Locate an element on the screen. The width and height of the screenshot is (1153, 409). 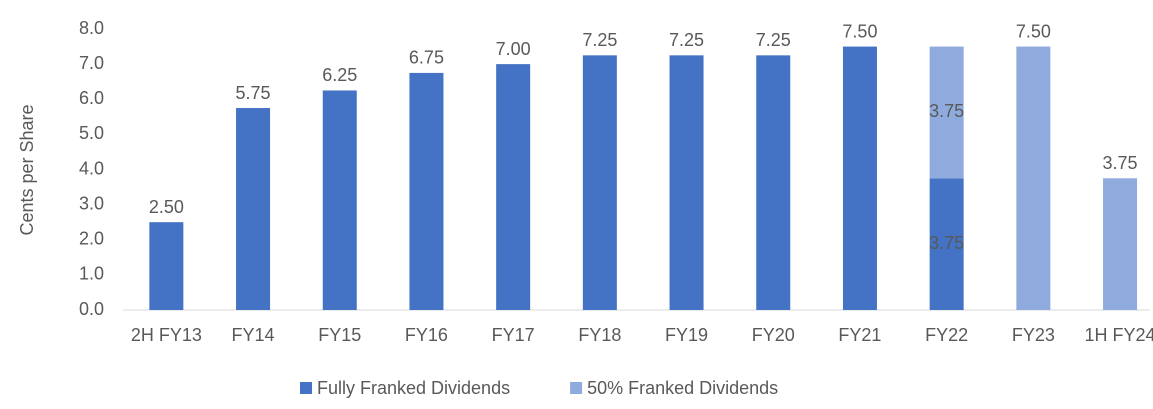
x-tick-label: FY14 is located at coordinates (253, 335).